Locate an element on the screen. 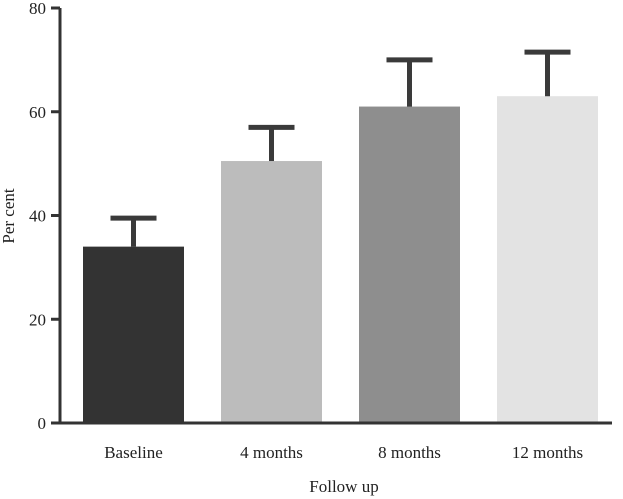 The image size is (623, 499). x-tick-label: 12 months is located at coordinates (547, 452).